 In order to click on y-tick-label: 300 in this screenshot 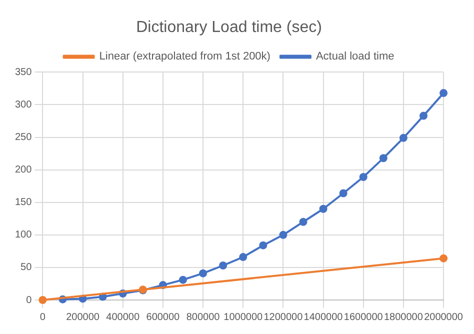, I will do `click(23, 104)`.